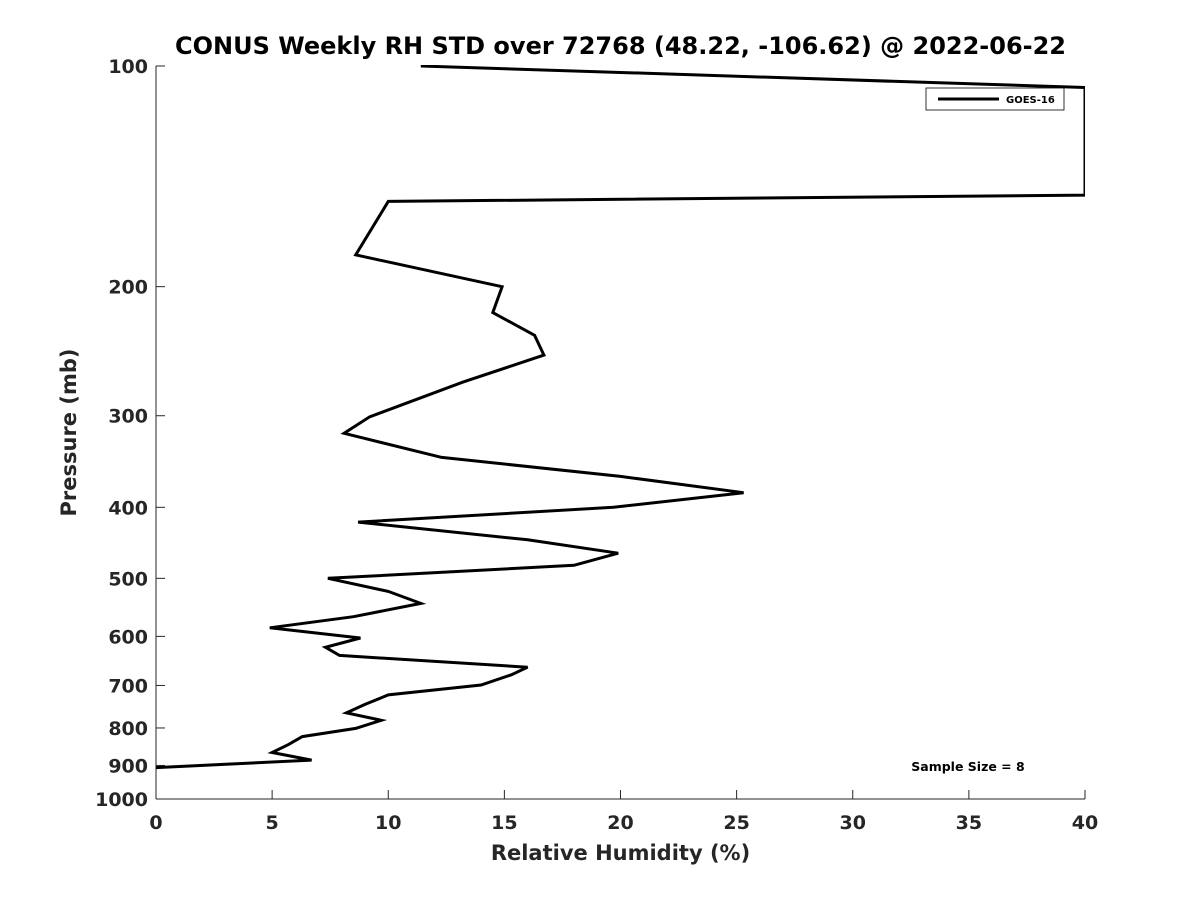 The height and width of the screenshot is (900, 1200). Describe the element at coordinates (128, 637) in the screenshot. I see `y-tick-label: 600` at that location.